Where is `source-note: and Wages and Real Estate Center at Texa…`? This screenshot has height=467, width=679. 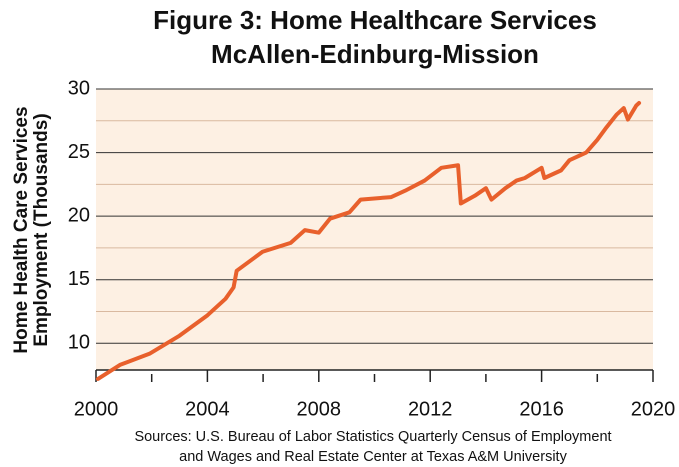
source-note: and Wages and Real Estate Center at Texa… is located at coordinates (373, 457).